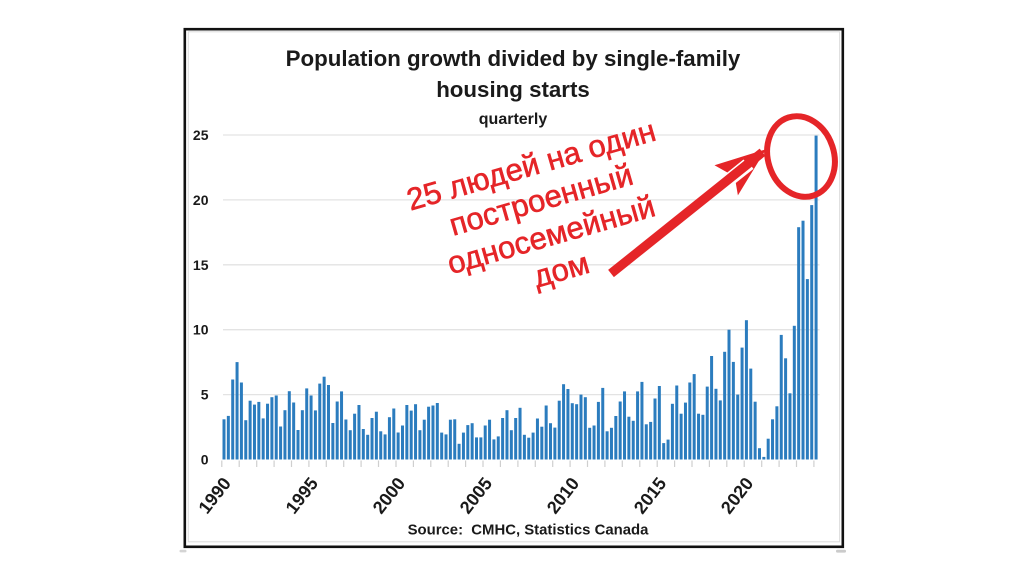 This screenshot has width=1024, height=576. Describe the element at coordinates (201, 200) in the screenshot. I see `svg-text: 20` at that location.